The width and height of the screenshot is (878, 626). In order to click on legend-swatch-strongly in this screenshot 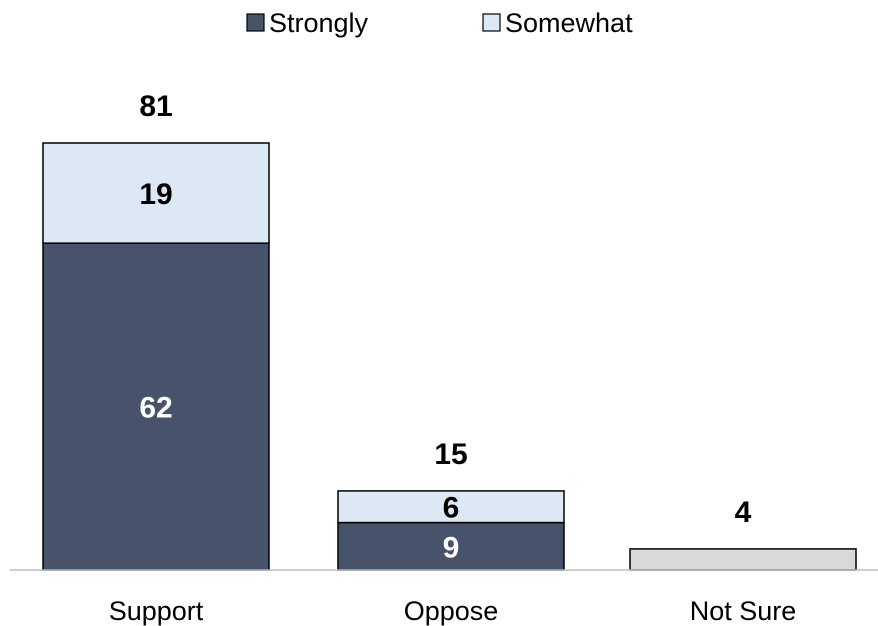, I will do `click(255, 22)`.